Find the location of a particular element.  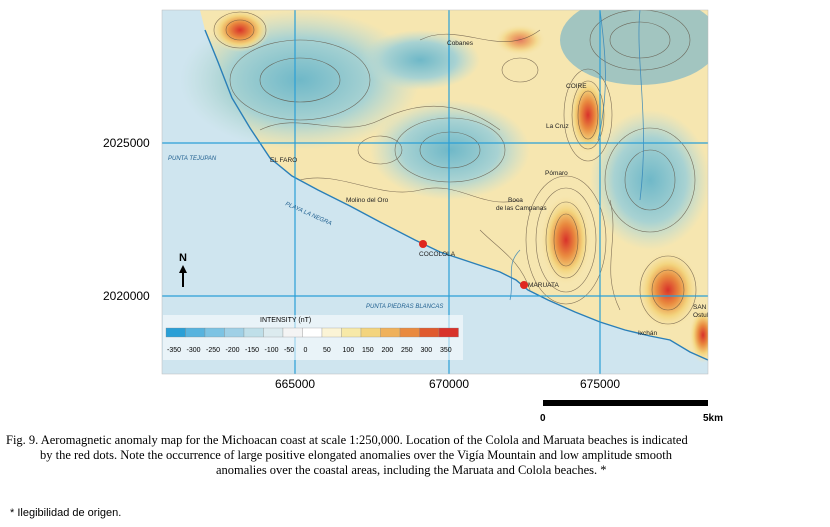

place-label: La Cruz is located at coordinates (557, 126).